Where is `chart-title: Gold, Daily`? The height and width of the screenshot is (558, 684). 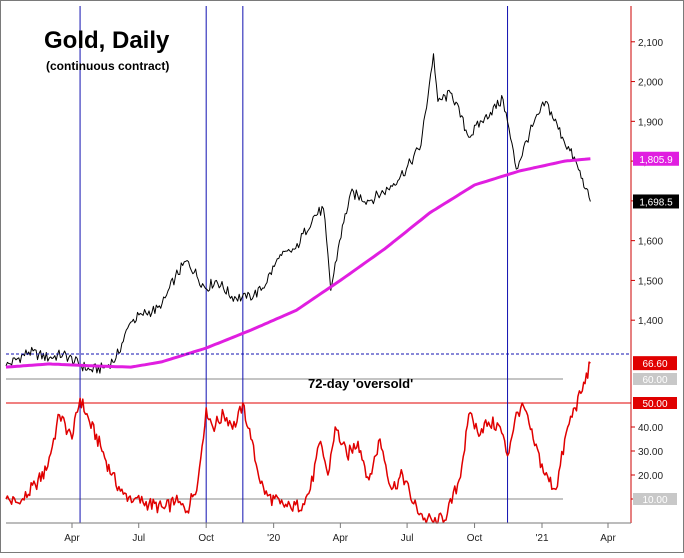
chart-title: Gold, Daily is located at coordinates (107, 40).